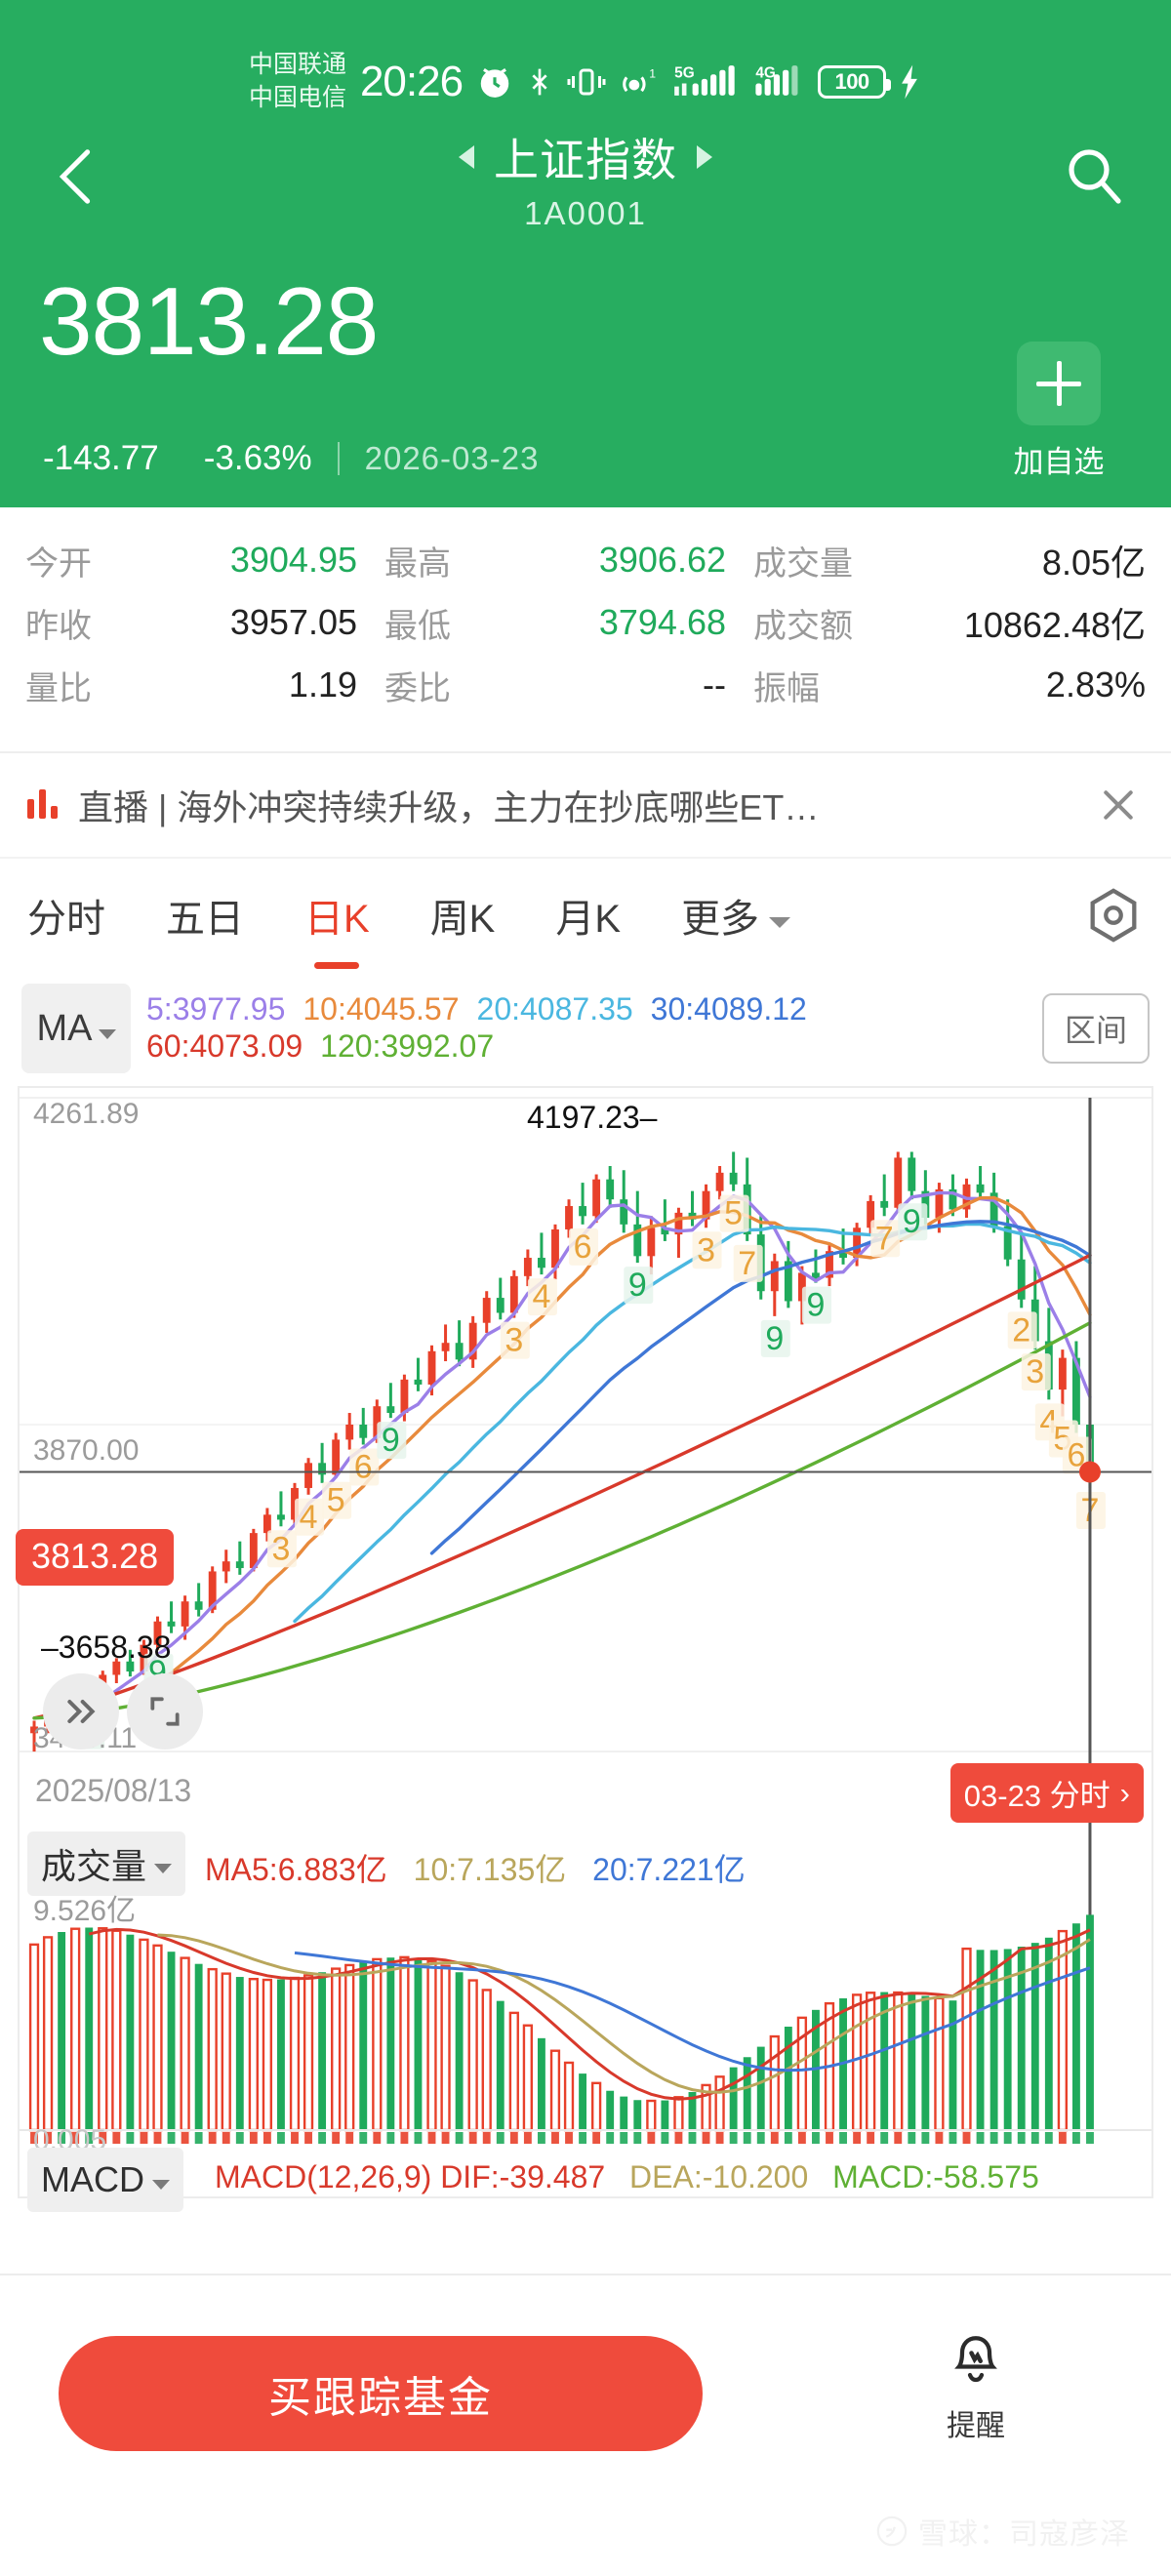 The image size is (1171, 2576). Describe the element at coordinates (851, 81) in the screenshot. I see `battery-level: 100` at that location.